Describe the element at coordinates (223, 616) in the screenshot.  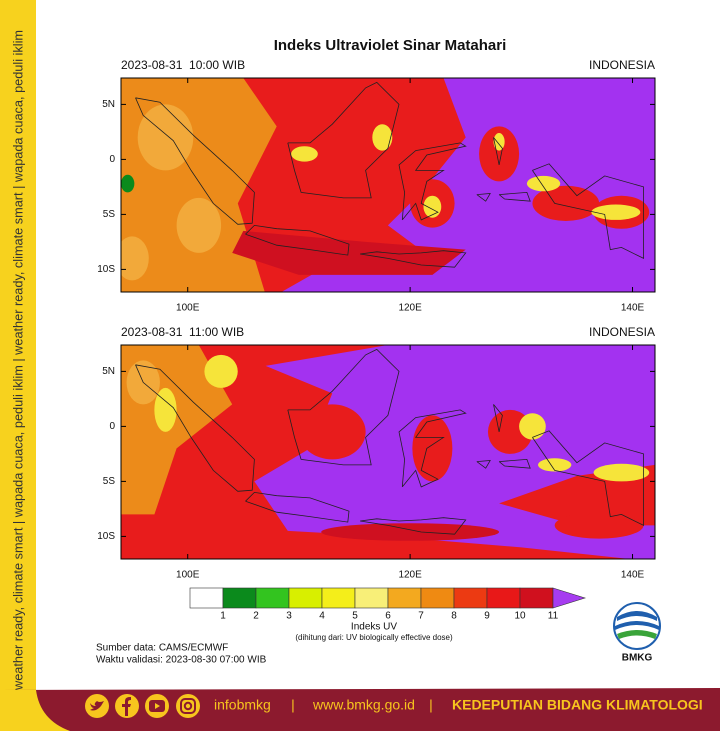
I see `colorbar-label: 1` at that location.